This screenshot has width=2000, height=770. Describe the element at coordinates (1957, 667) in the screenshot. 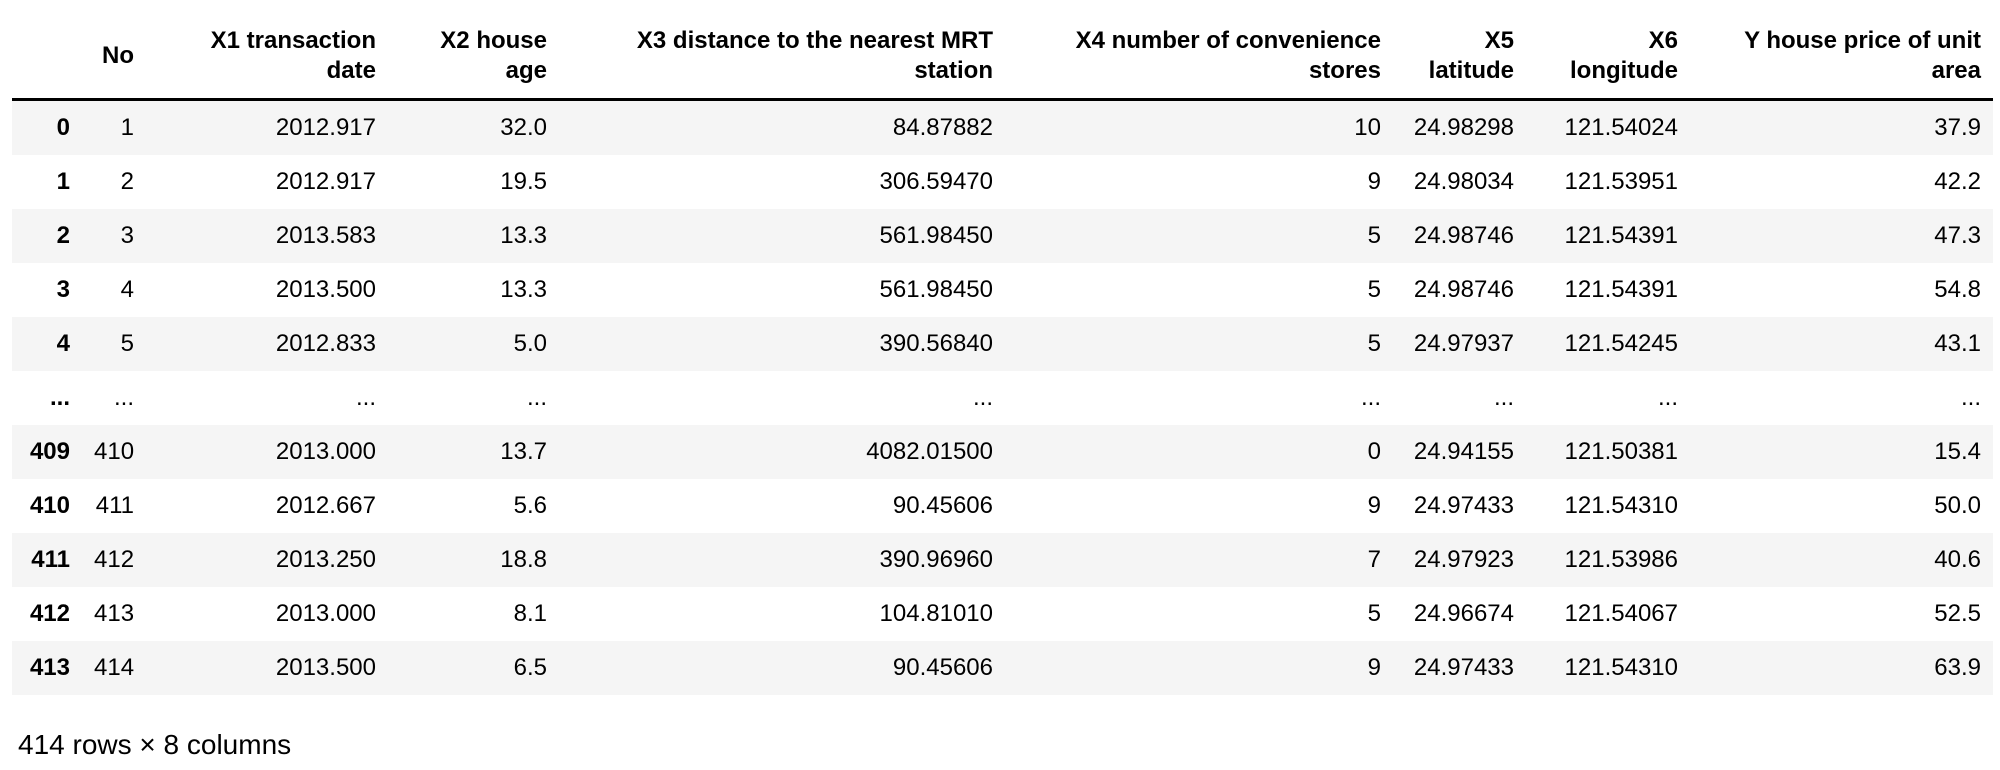

I see `data-cell-y: 63.9` at that location.